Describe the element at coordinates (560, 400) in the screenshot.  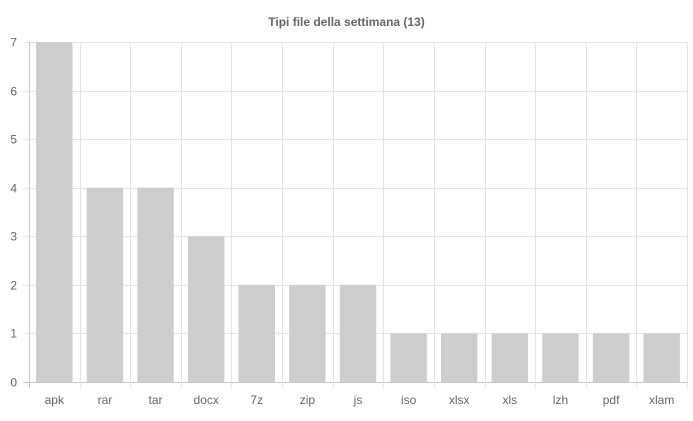
I see `x-tick-label-lzh: lzh` at that location.